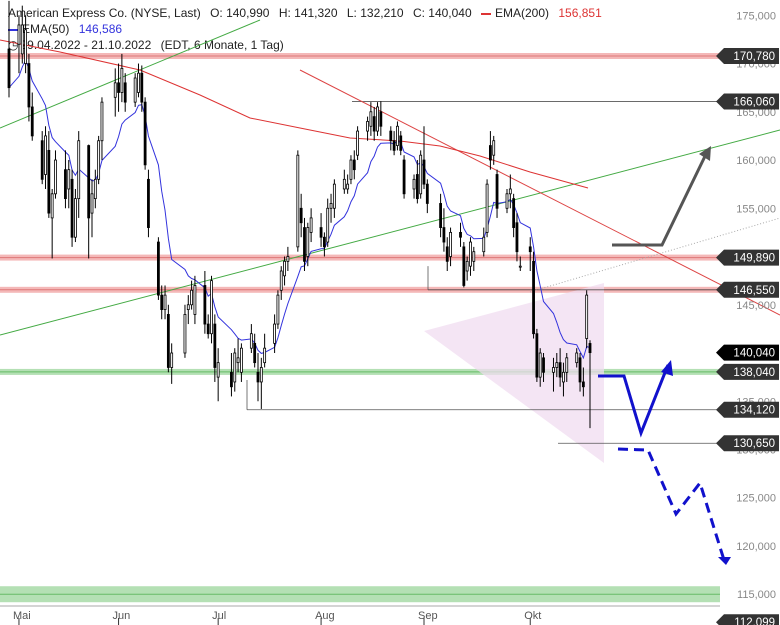 The height and width of the screenshot is (625, 780). What do you see at coordinates (104, 13) in the screenshot?
I see `instrument-title: American Express Co. (NYSE, Last)` at bounding box center [104, 13].